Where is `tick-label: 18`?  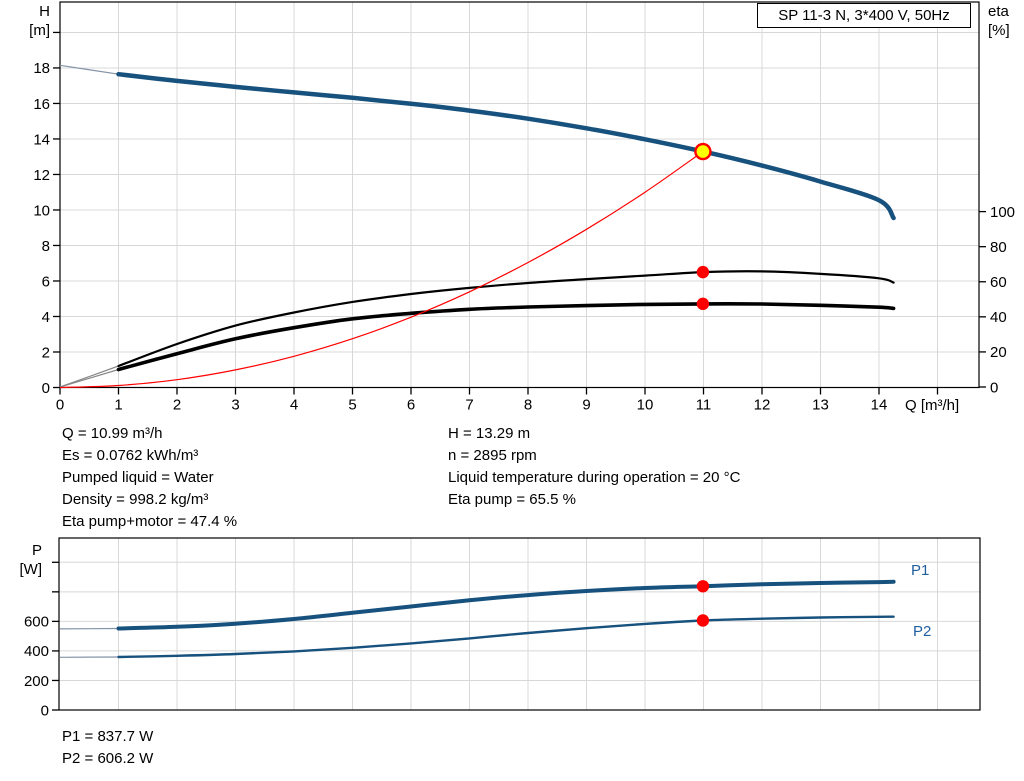 tick-label: 18 is located at coordinates (41, 68).